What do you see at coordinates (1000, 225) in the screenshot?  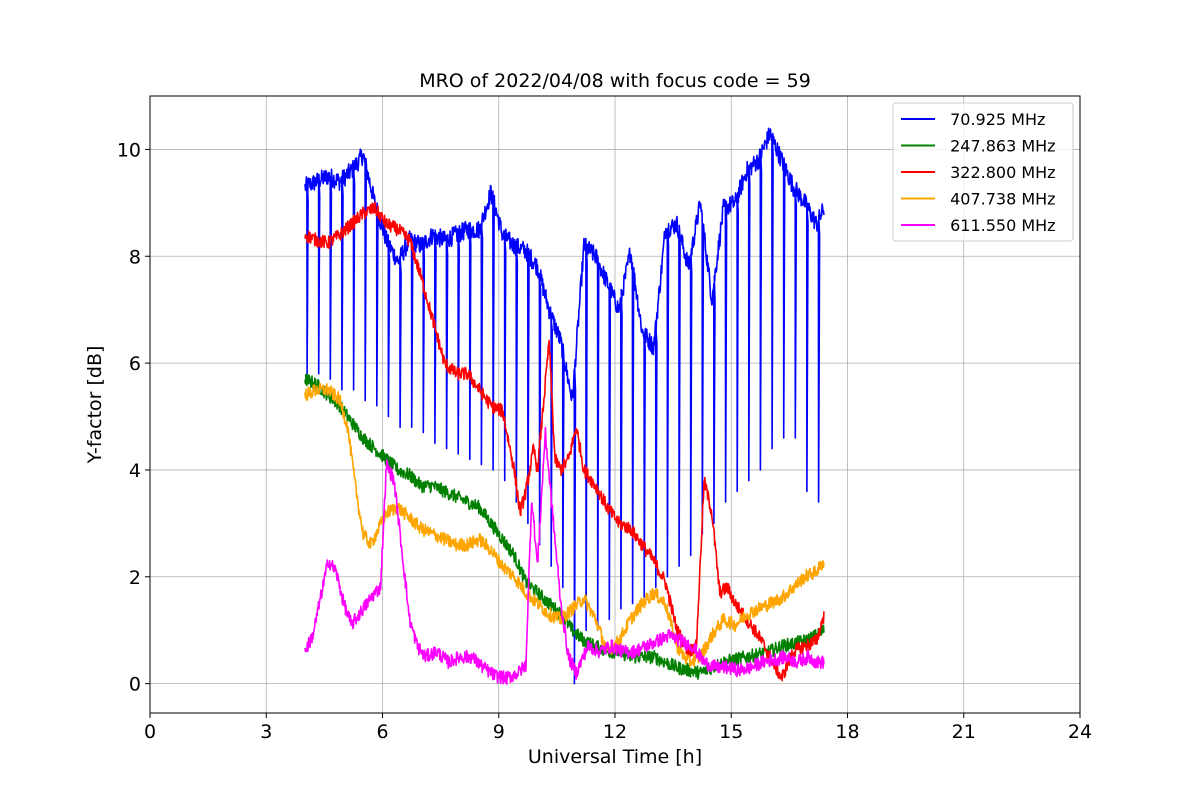 I see `legend-label: 611.550 MHz` at bounding box center [1000, 225].